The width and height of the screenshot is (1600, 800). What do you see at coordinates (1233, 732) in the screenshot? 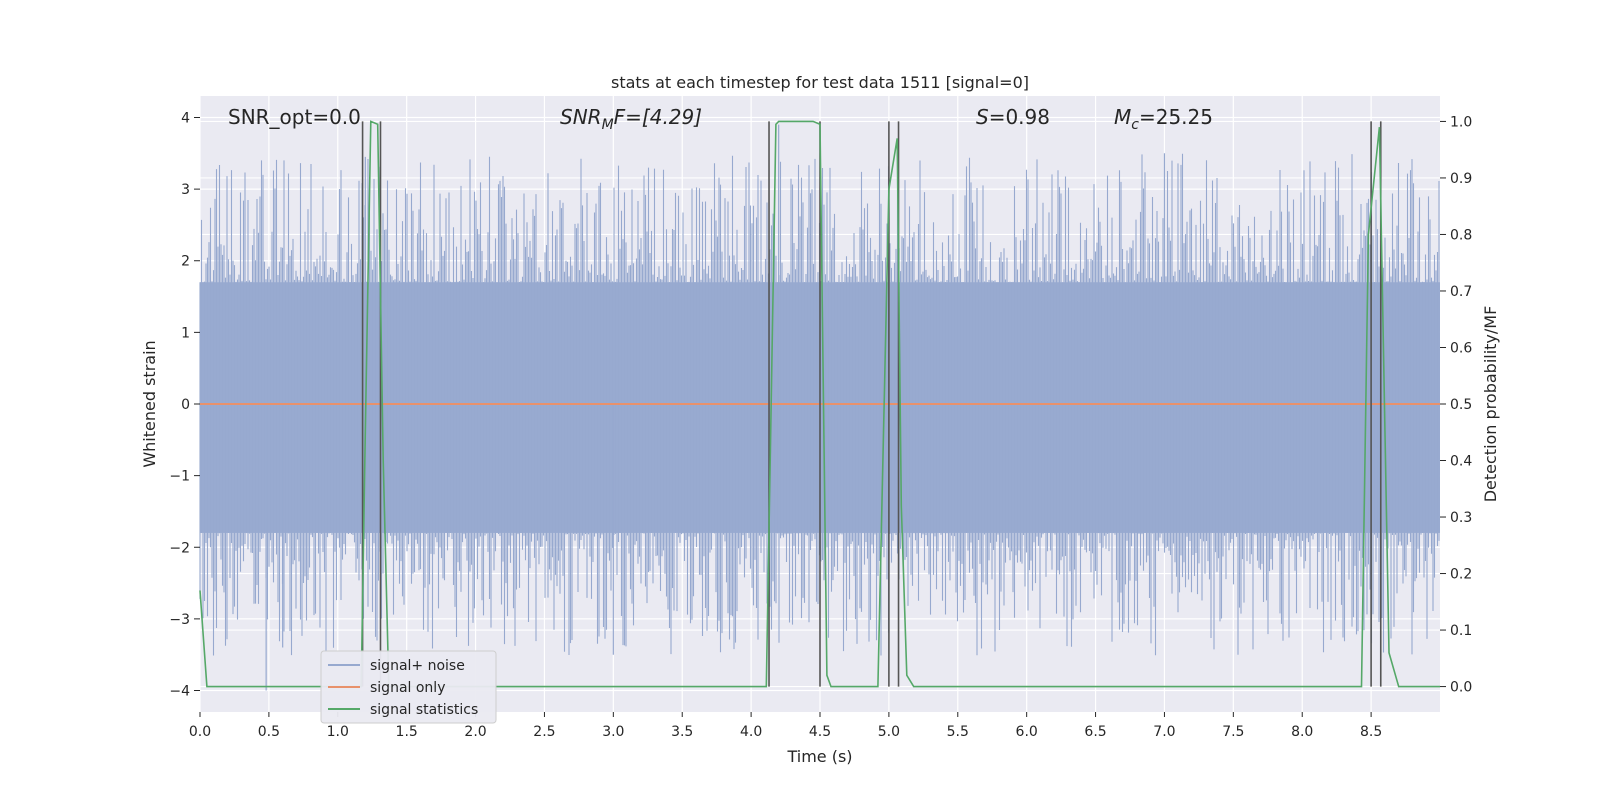
I see `x-tick-label: 7.5` at bounding box center [1233, 732].